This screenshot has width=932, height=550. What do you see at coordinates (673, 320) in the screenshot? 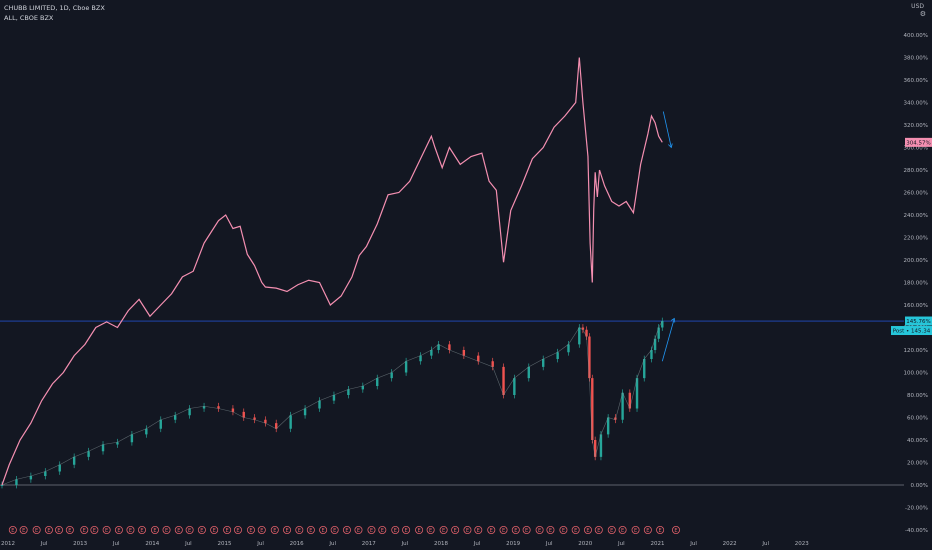
I see `compare-projection-arrowhead` at bounding box center [673, 320].